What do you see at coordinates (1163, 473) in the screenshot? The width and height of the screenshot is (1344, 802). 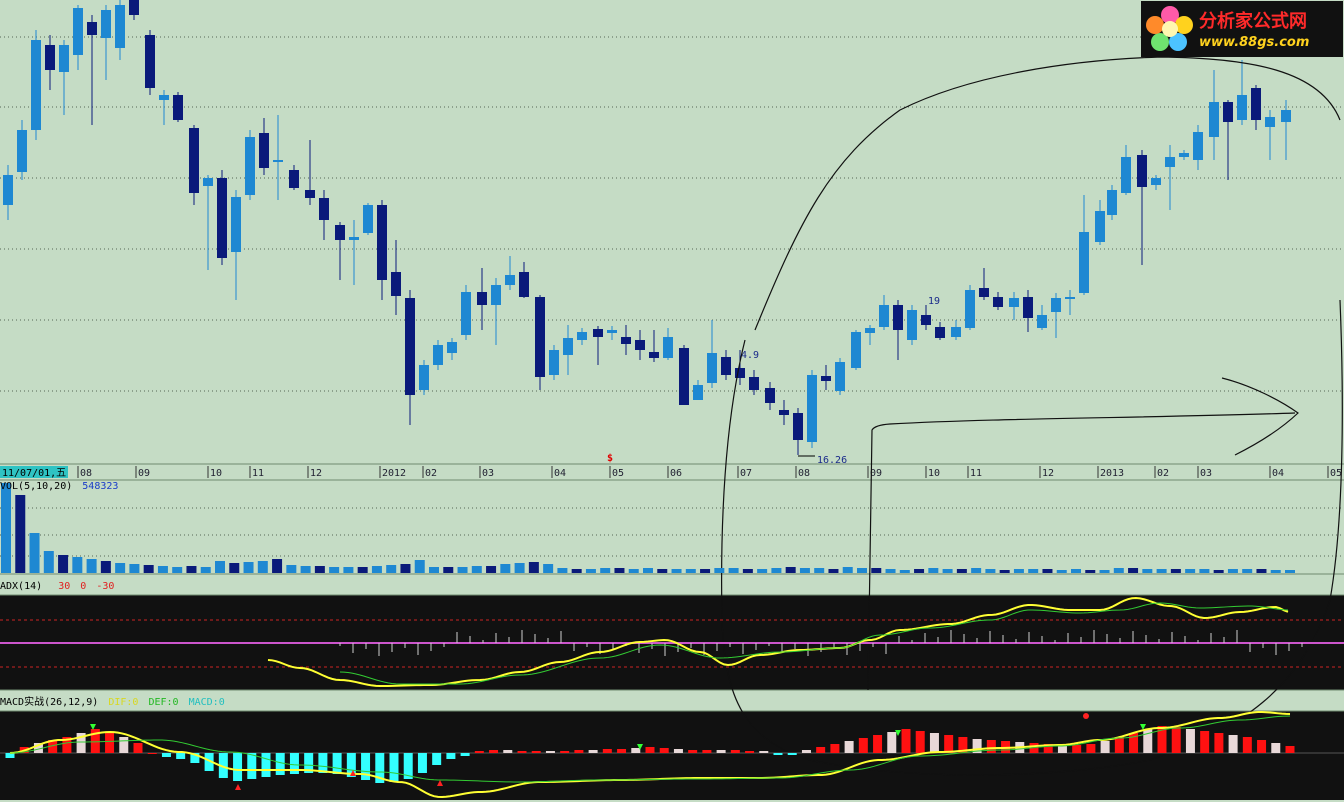 I see `month-label-18: 02` at bounding box center [1163, 473].